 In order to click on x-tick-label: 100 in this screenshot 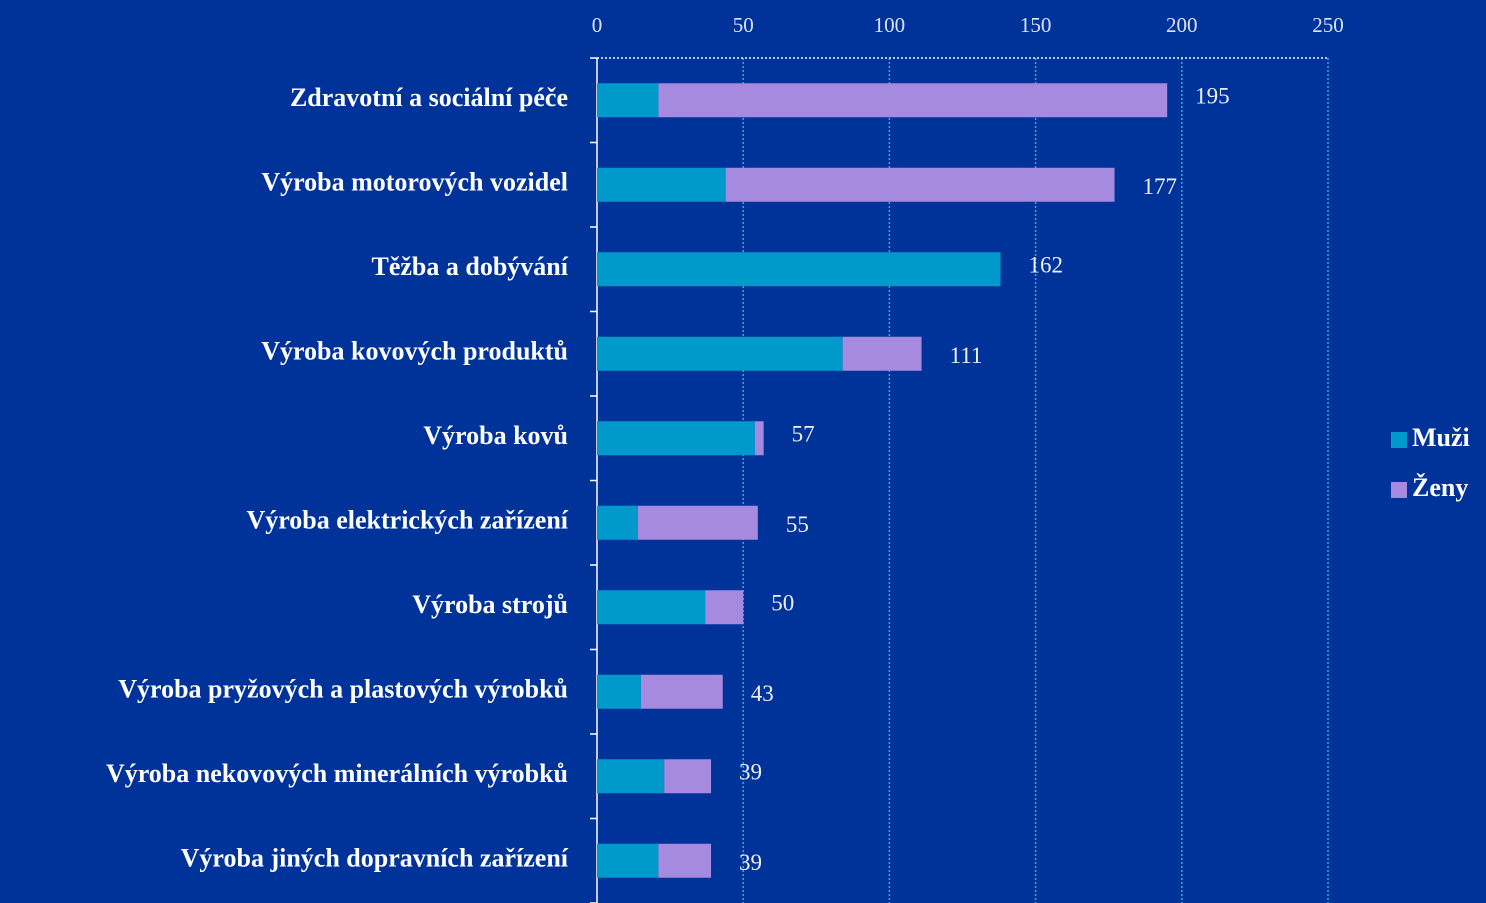, I will do `click(890, 25)`.